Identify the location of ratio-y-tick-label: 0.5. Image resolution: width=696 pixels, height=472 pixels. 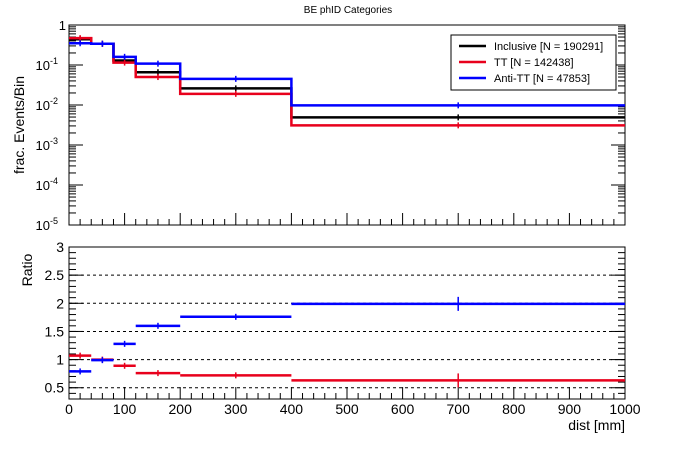
(55, 388).